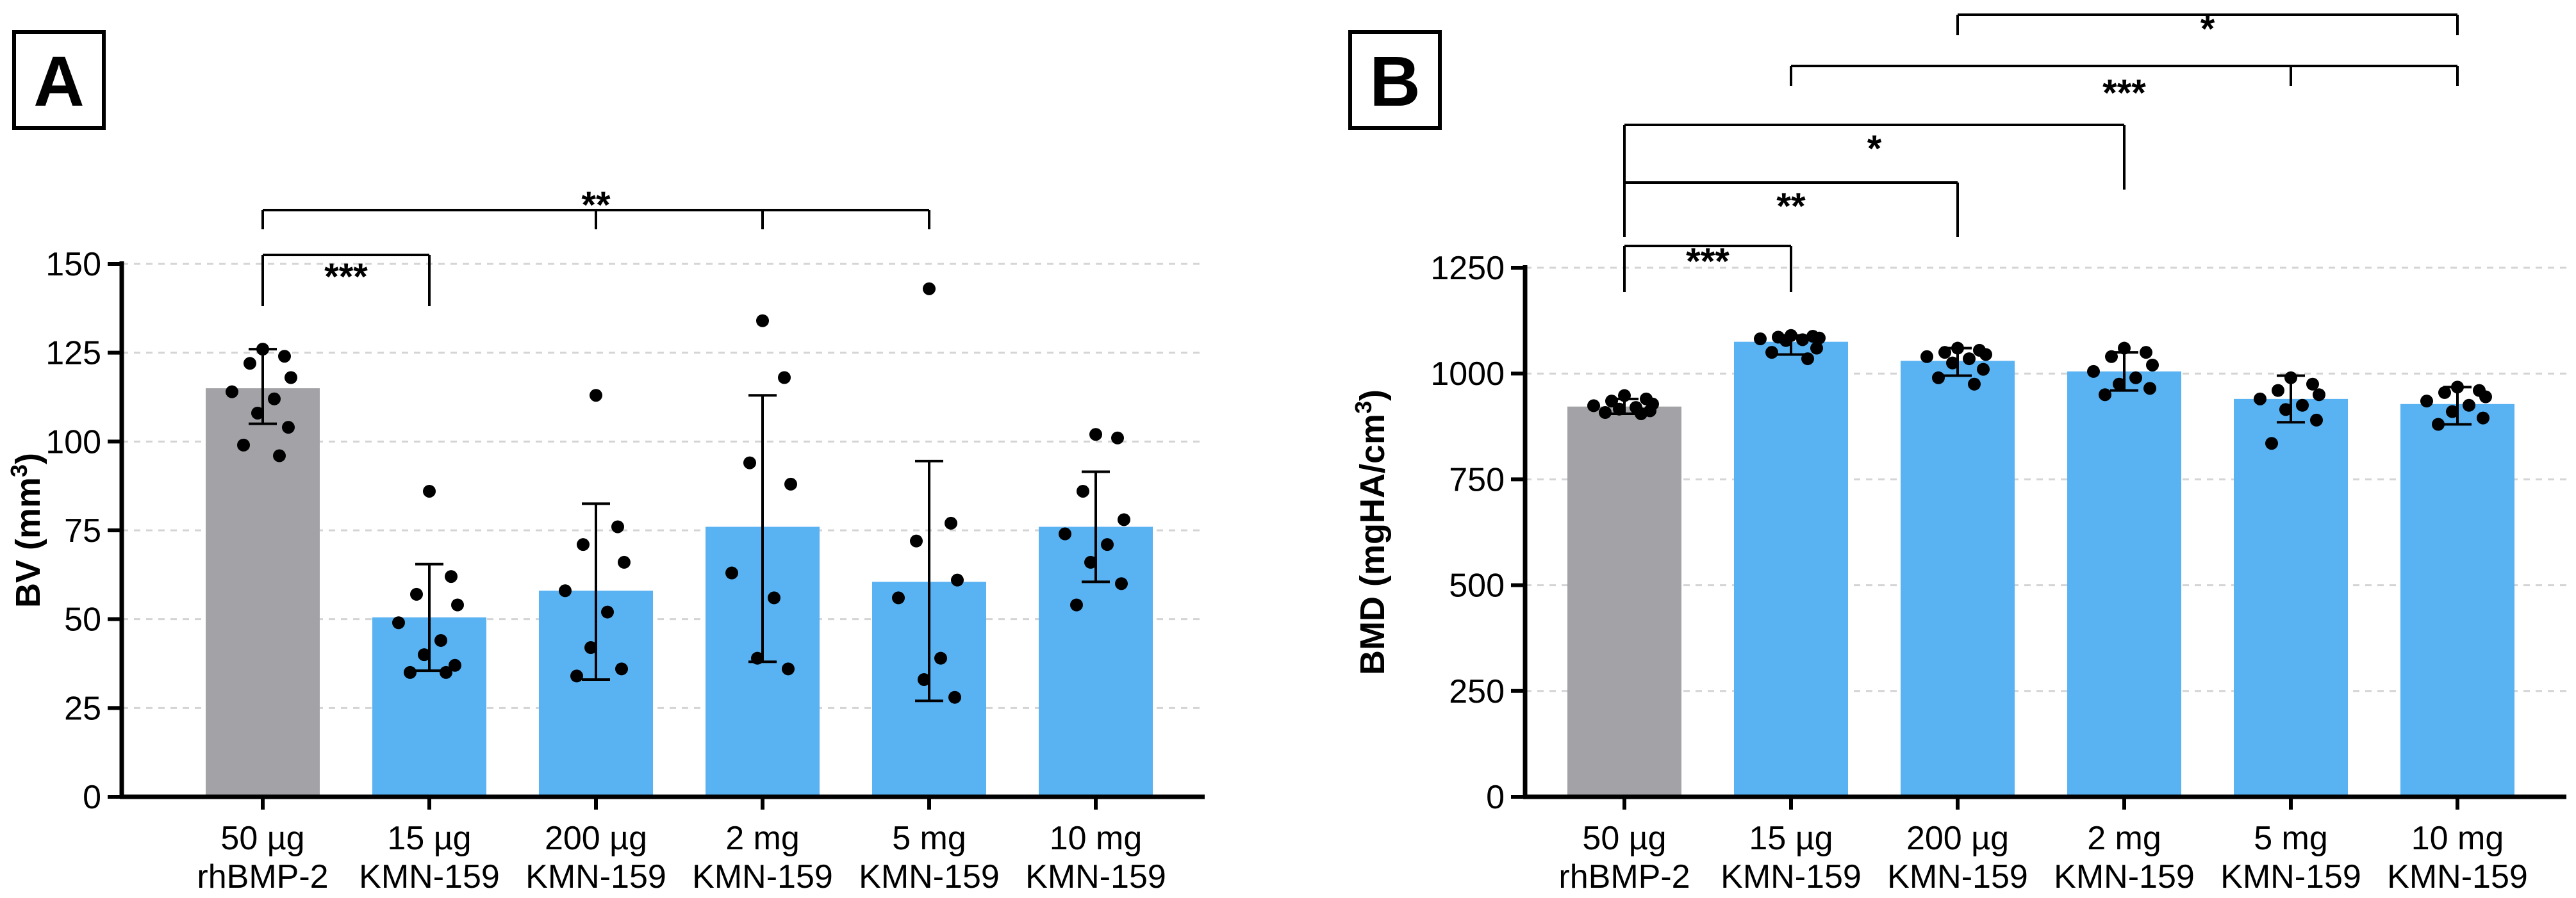 Image resolution: width=2576 pixels, height=898 pixels. Describe the element at coordinates (73, 353) in the screenshot. I see `panel-a-y-tick-label: 125` at that location.